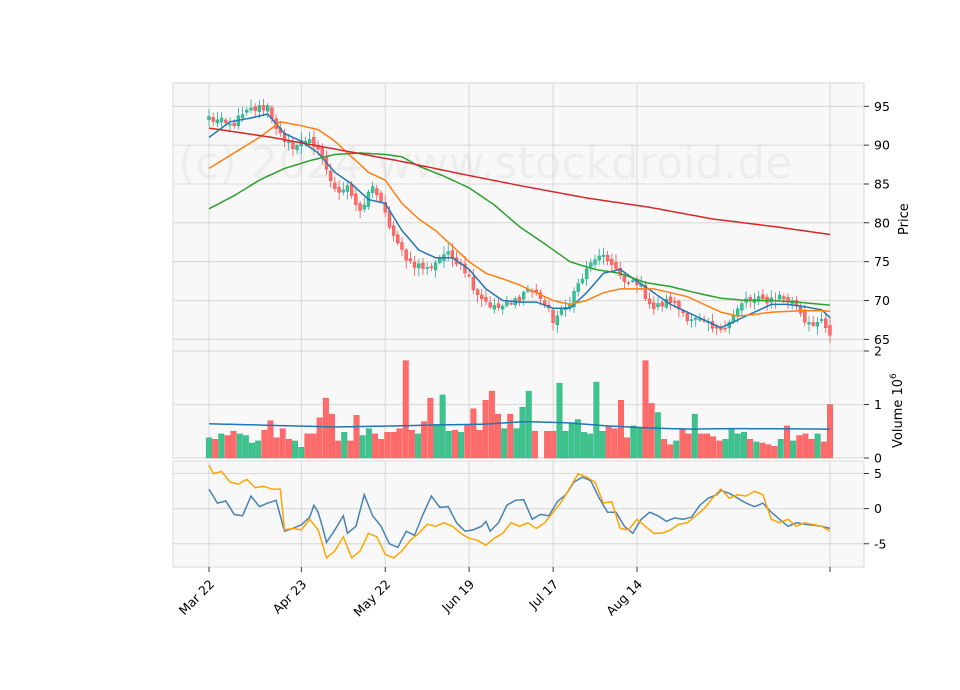  I want to click on volume-tick-label: 1, so click(878, 404).